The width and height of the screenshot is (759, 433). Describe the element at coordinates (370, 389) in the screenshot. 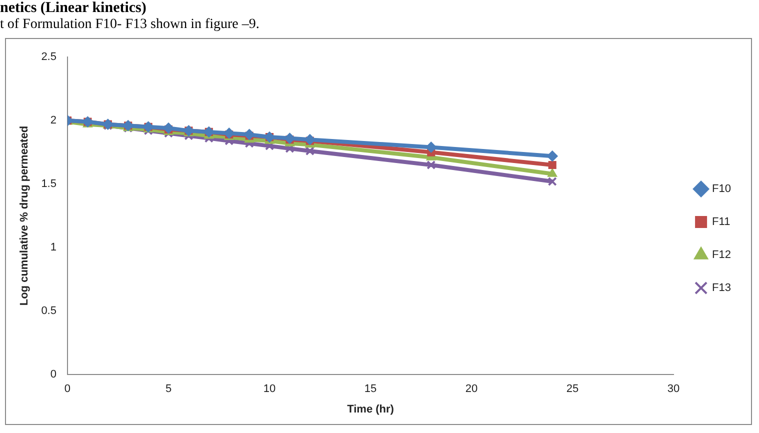

I see `x-tick-label: 15` at that location.